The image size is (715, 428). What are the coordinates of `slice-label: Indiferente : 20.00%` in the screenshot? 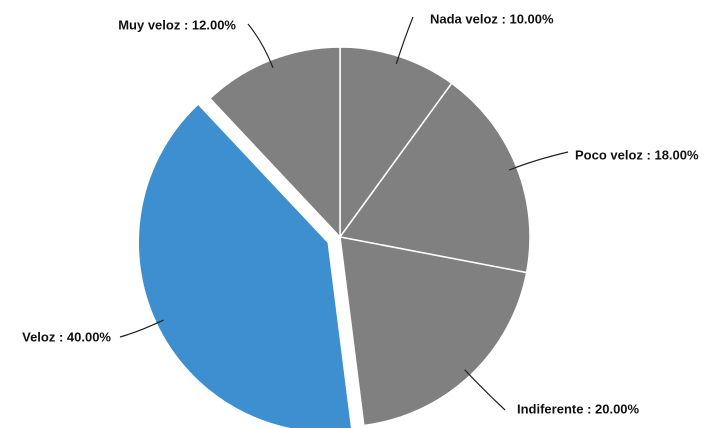 It's located at (578, 408).